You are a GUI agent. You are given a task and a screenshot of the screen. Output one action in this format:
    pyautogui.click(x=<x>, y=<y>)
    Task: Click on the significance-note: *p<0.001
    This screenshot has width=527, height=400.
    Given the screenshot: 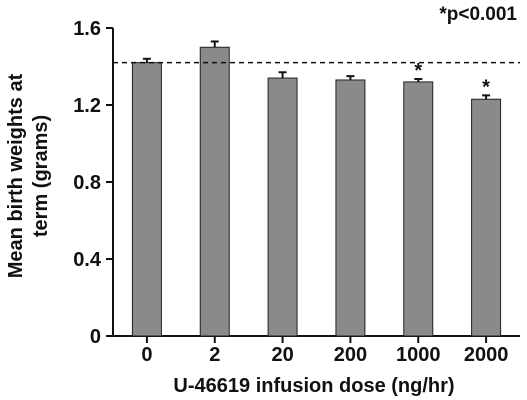 What is the action you would take?
    pyautogui.click(x=478, y=14)
    